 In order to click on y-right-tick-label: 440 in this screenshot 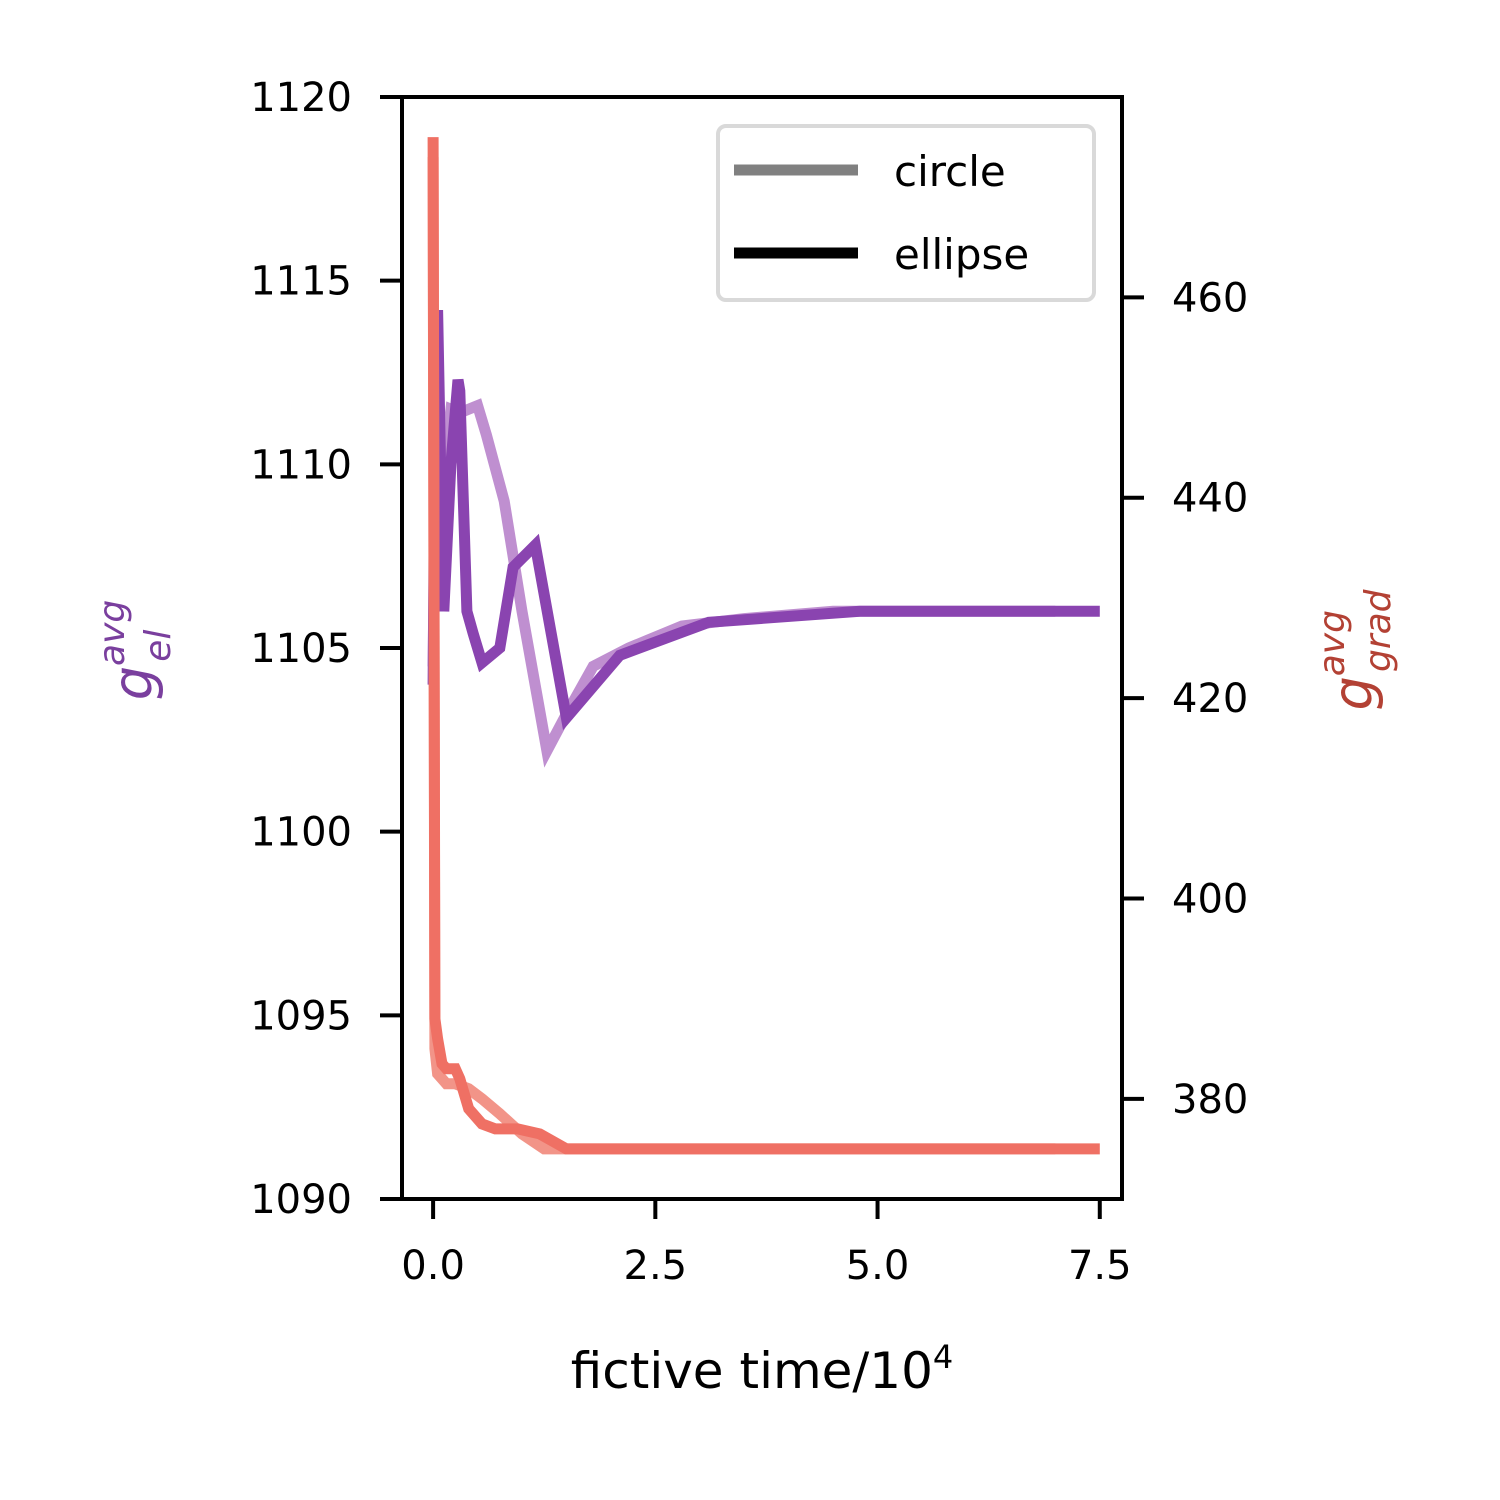, I will do `click(1210, 499)`.